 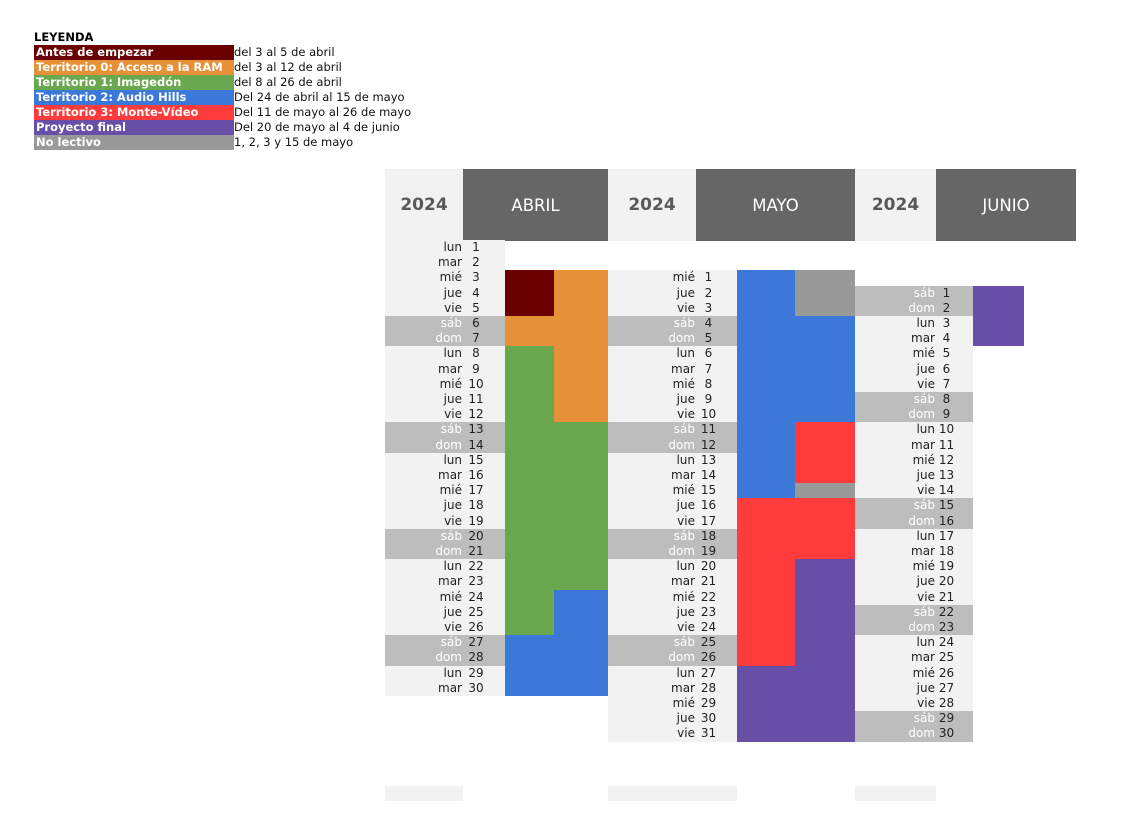 I want to click on day-number: 27, so click(x=946, y=687).